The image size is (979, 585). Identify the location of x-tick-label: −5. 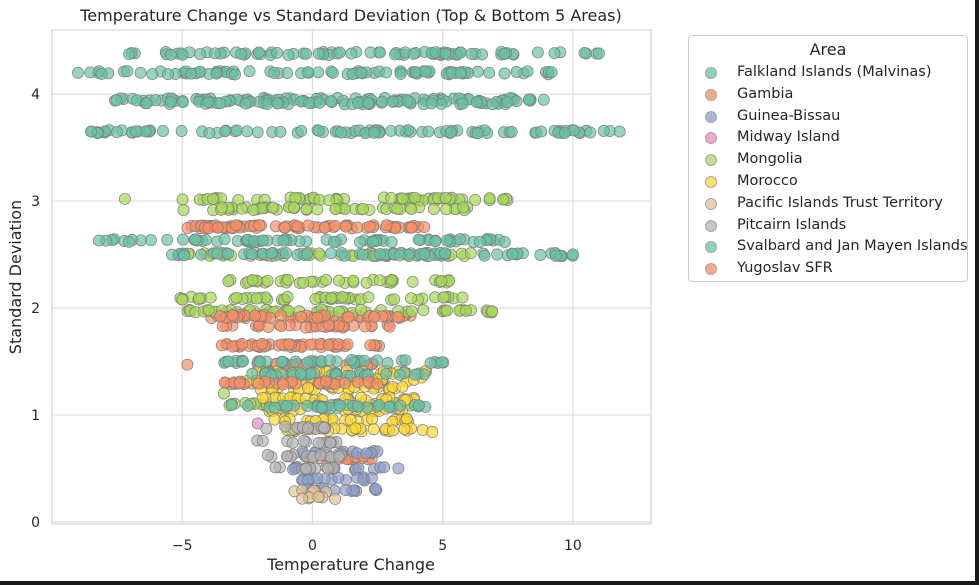
(182, 546).